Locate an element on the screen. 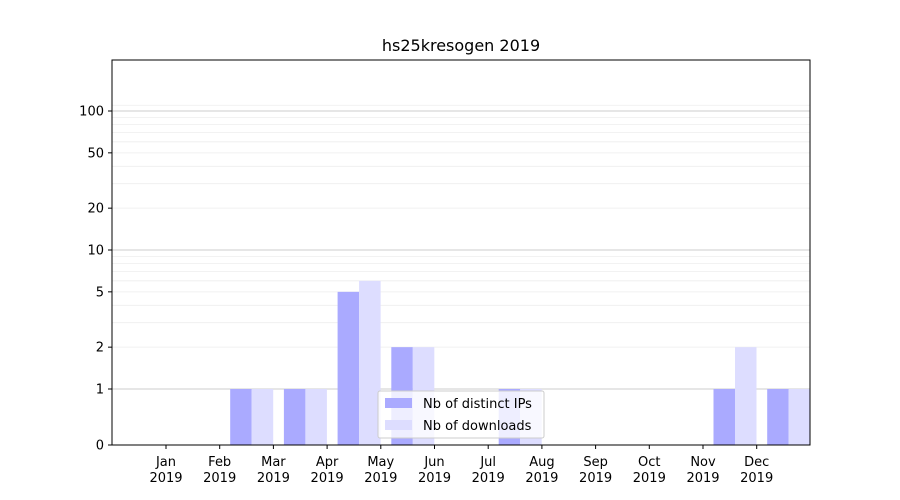 The height and width of the screenshot is (500, 900). x-tick-label-month: Dec is located at coordinates (756, 462).